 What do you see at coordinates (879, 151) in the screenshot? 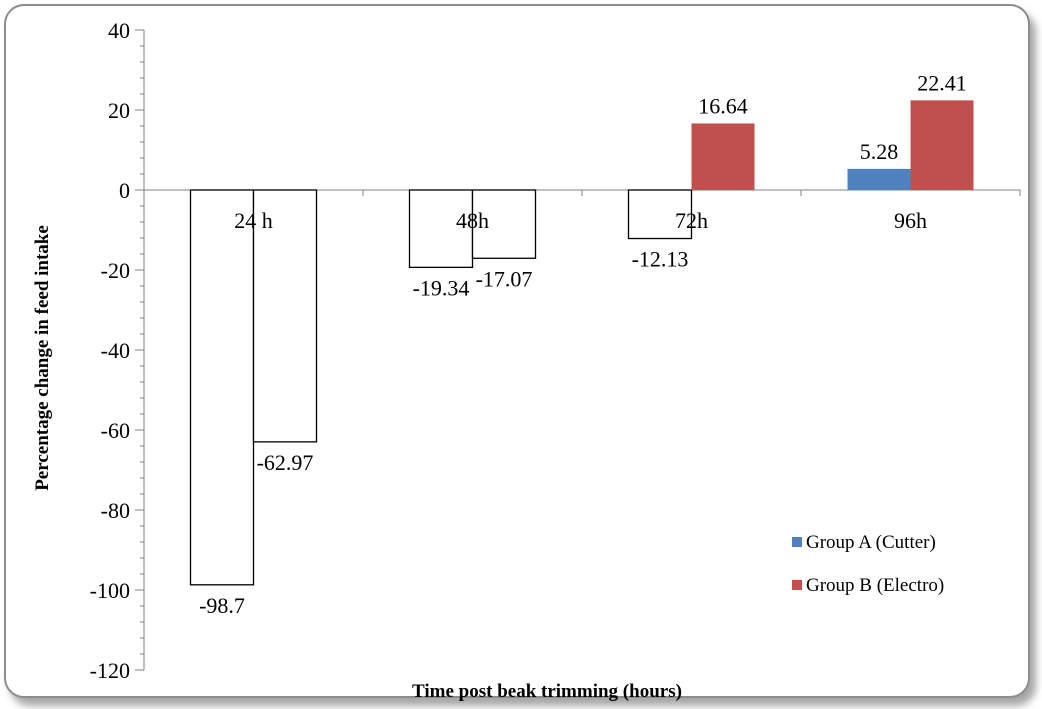
I see `data-label-group-a: 5.28` at bounding box center [879, 151].